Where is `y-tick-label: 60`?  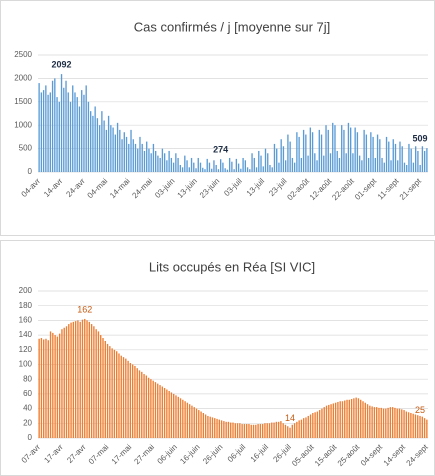 y-tick-label: 60 is located at coordinates (27, 393).